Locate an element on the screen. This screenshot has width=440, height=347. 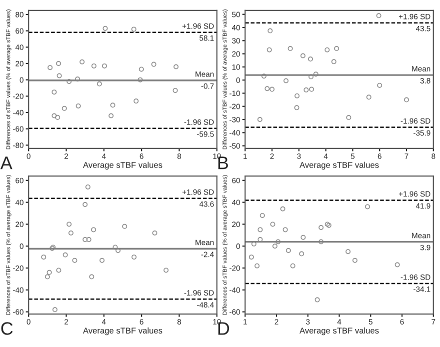
text: D is located at coordinates (224, 328).